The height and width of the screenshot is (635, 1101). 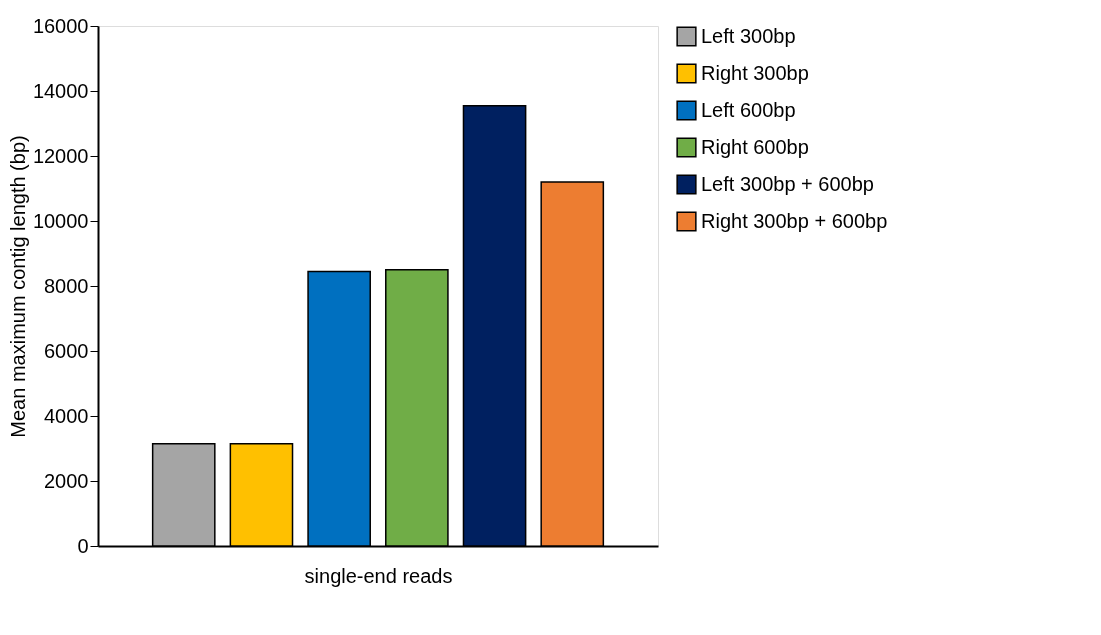 What do you see at coordinates (66, 480) in the screenshot?
I see `y-tick-label: 2000` at bounding box center [66, 480].